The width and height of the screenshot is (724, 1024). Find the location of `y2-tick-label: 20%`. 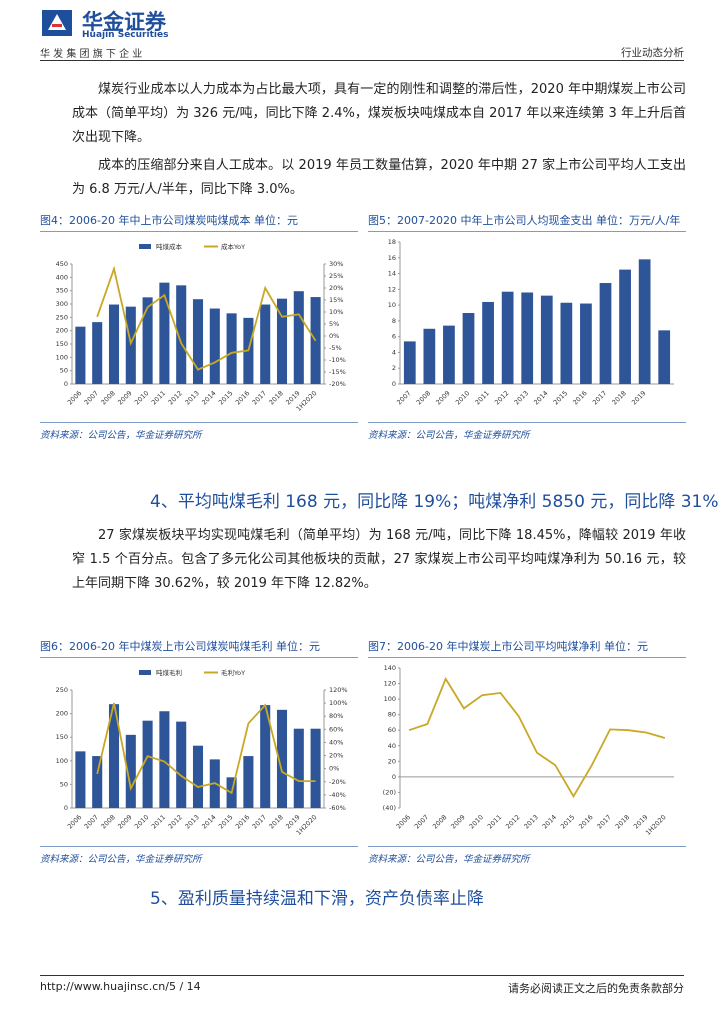

y2-tick-label: 20% is located at coordinates (336, 288).